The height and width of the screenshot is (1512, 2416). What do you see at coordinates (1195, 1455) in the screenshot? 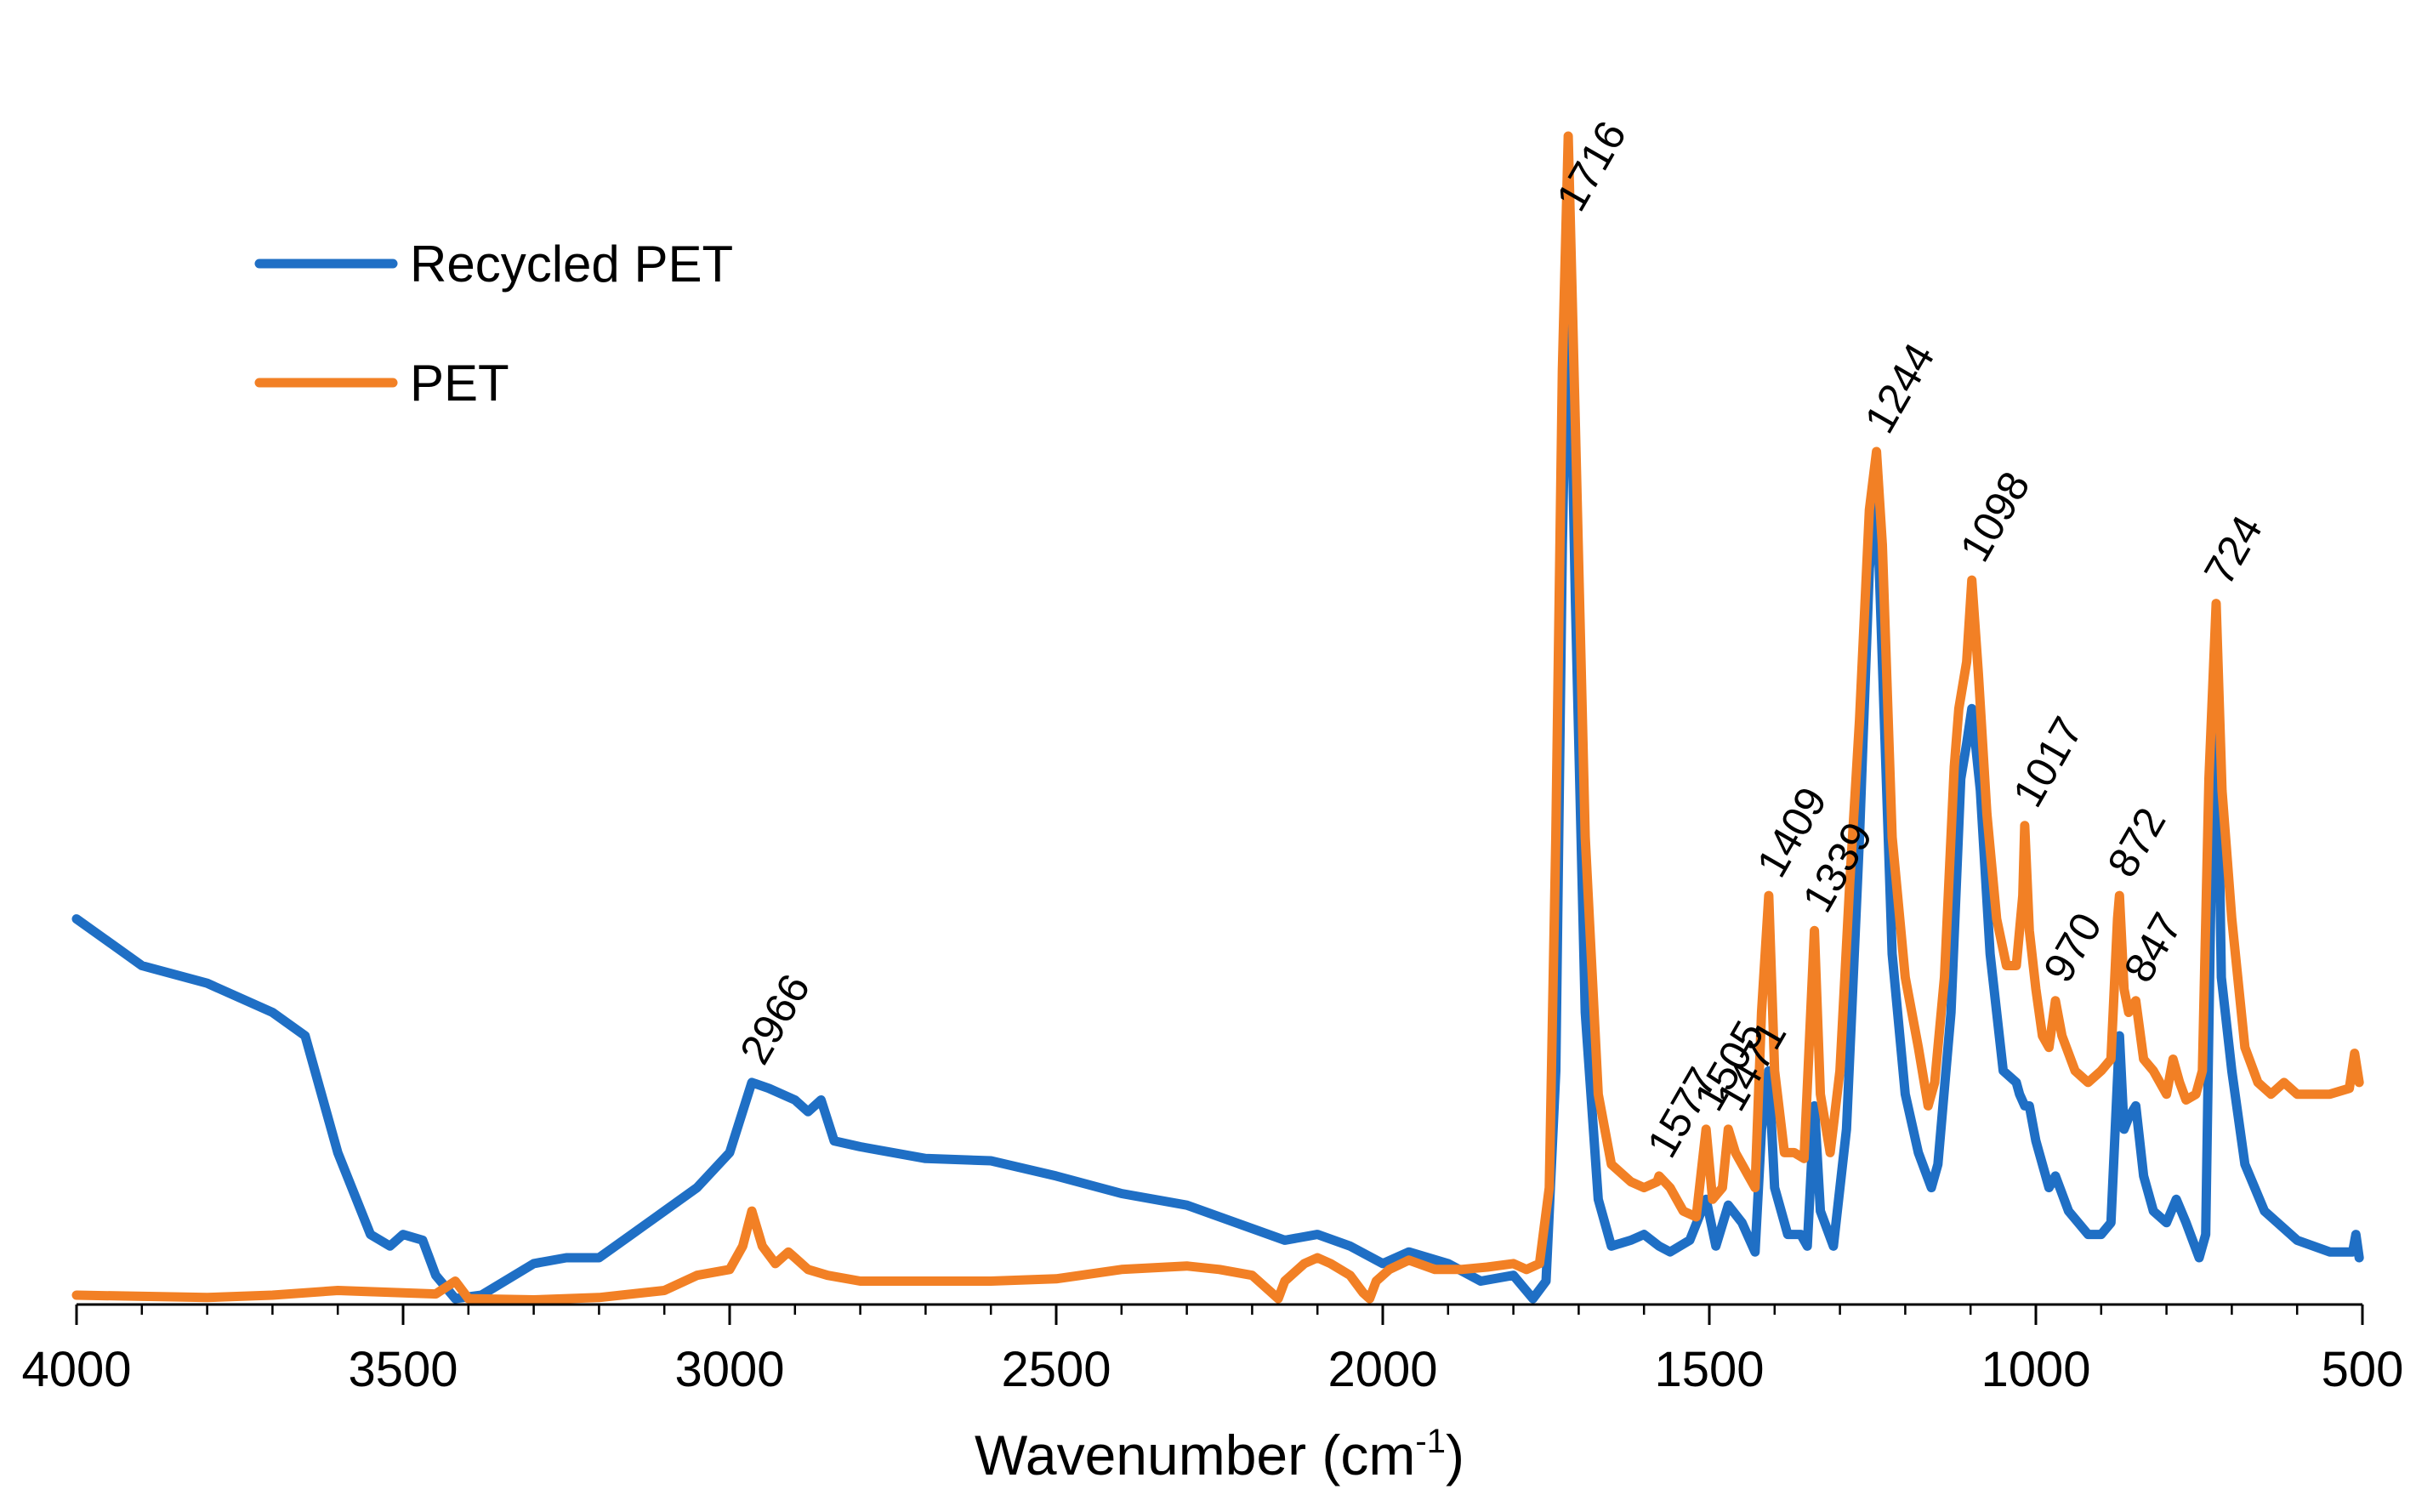
I see `x-axis-title-text: Wavenumber (cm` at bounding box center [1195, 1455].